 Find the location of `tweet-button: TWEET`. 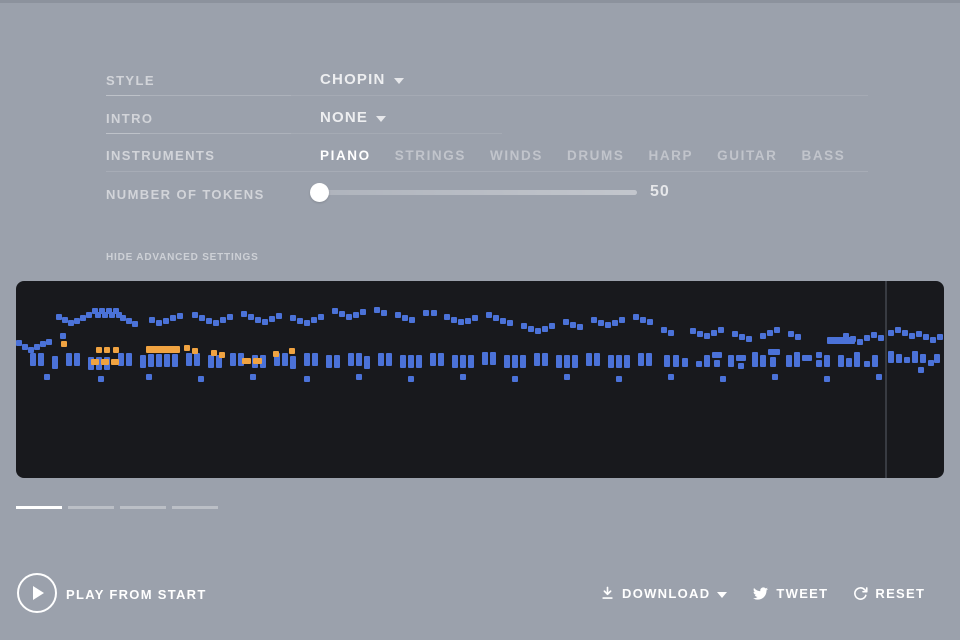

tweet-button: TWEET is located at coordinates (790, 593).